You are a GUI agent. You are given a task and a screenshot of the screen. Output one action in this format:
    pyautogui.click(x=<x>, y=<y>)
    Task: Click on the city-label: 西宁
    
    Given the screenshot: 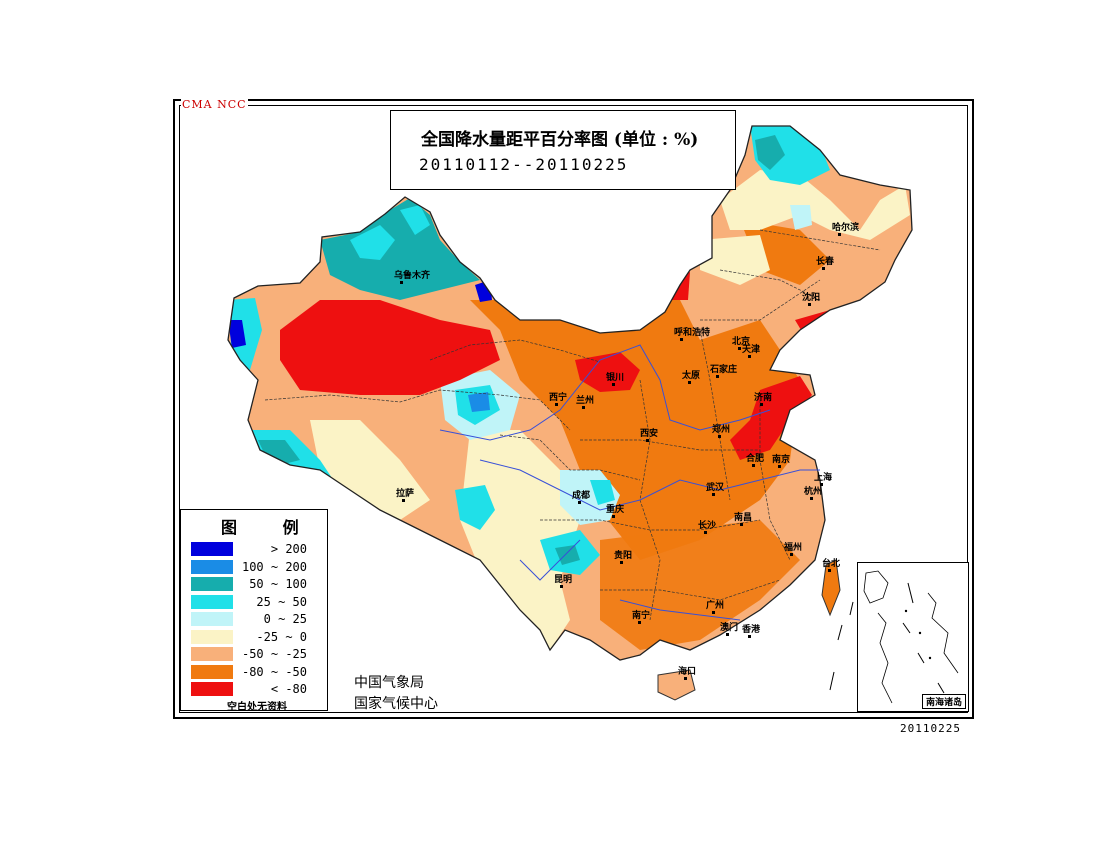 What is the action you would take?
    pyautogui.click(x=558, y=397)
    